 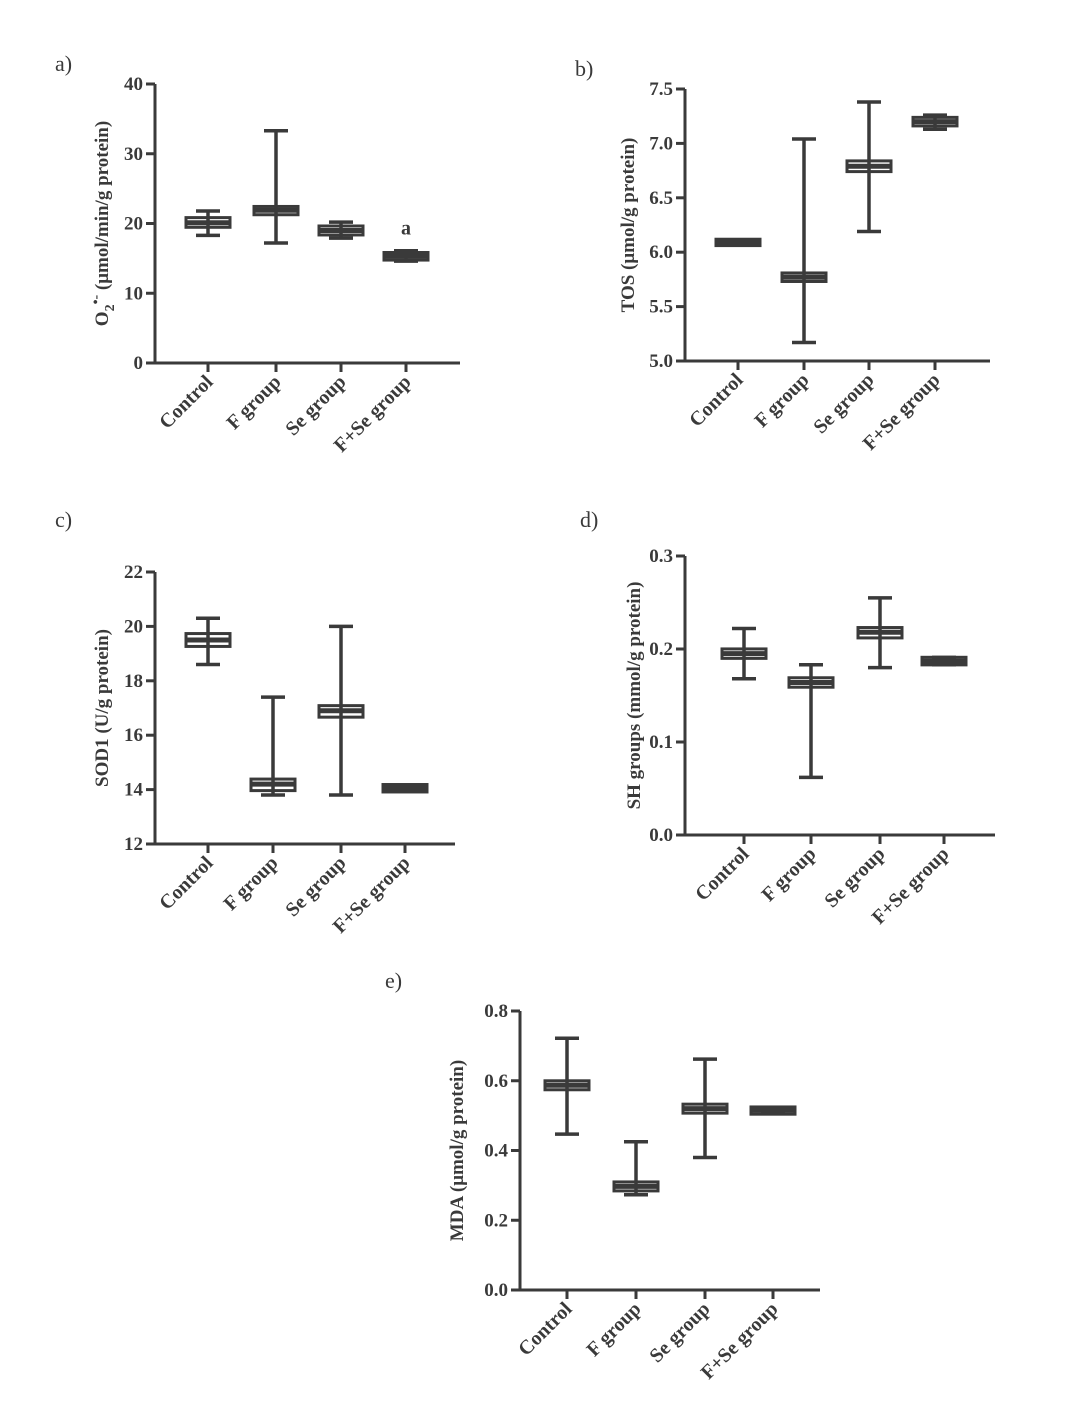 What do you see at coordinates (133, 293) in the screenshot?
I see `y-tick-label: 10` at bounding box center [133, 293].